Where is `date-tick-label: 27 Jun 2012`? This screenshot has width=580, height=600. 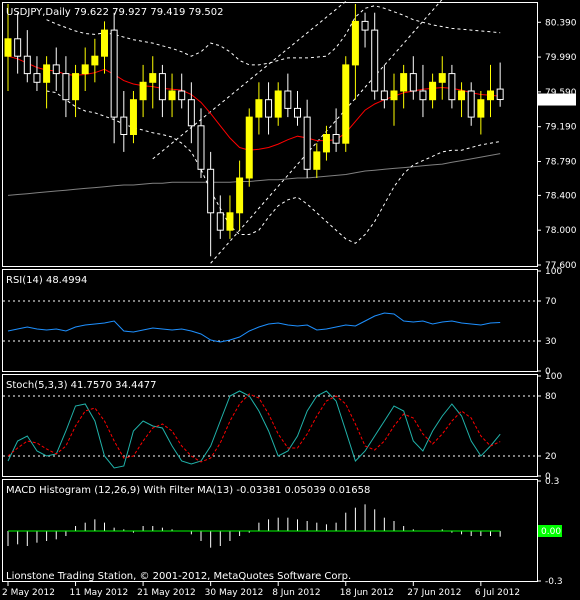
date-tick-label: 27 Jun 2012 is located at coordinates (434, 593).